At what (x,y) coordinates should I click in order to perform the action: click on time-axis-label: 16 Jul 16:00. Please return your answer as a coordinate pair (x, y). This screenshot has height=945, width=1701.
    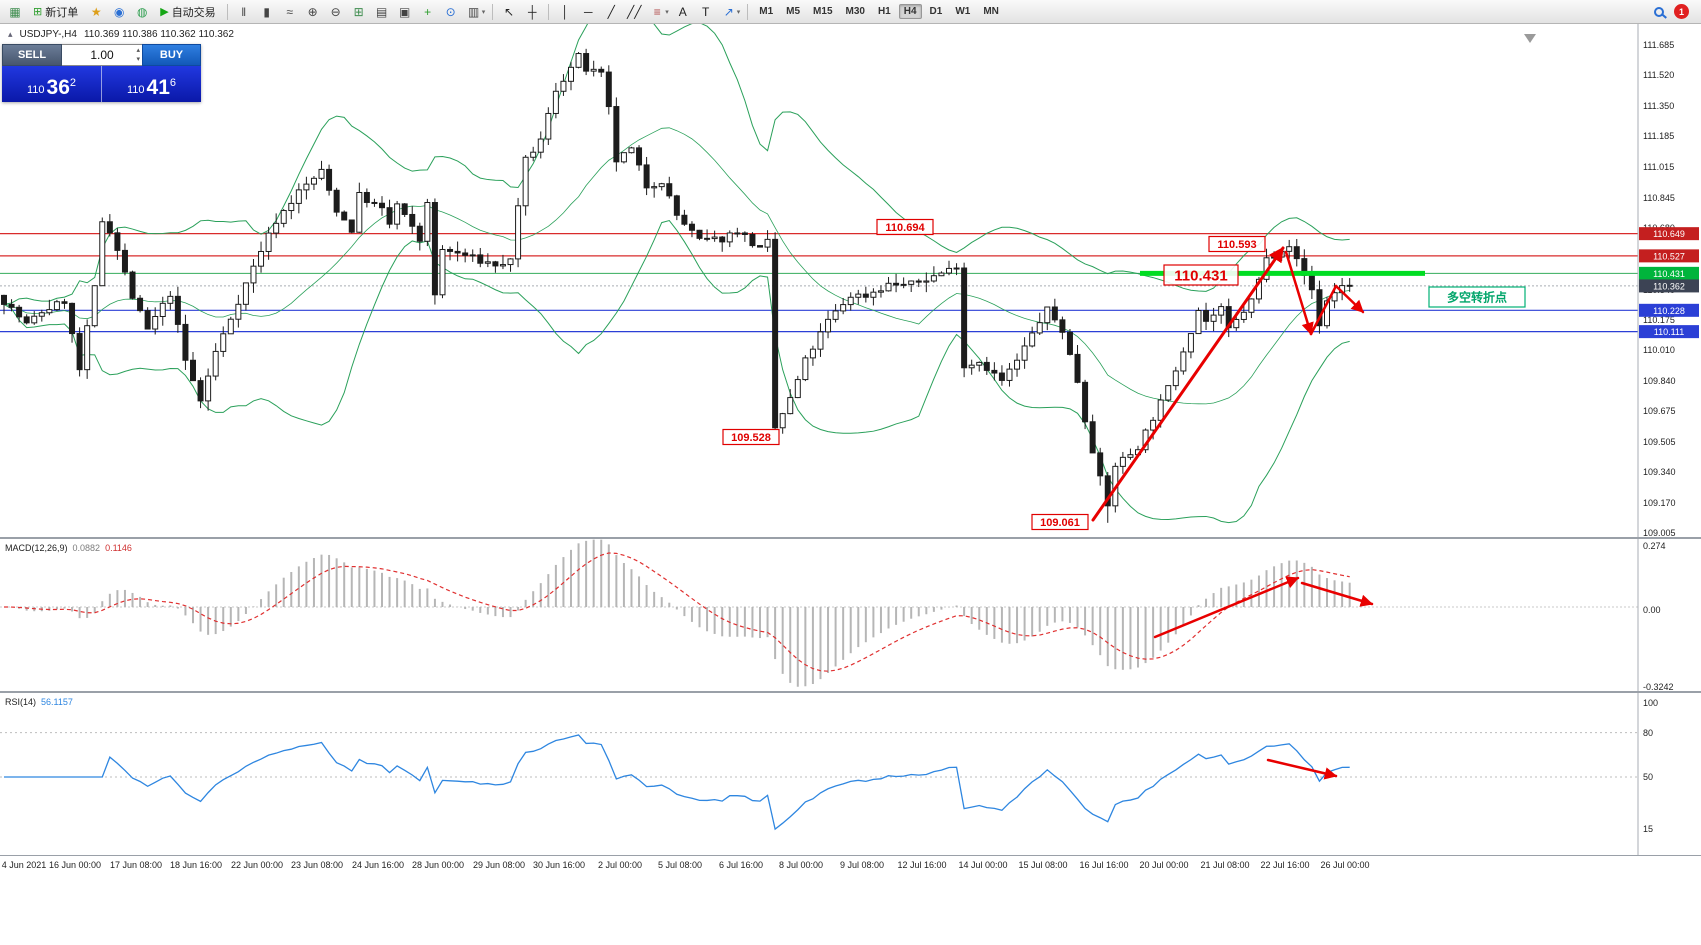
    Looking at the image, I should click on (1104, 865).